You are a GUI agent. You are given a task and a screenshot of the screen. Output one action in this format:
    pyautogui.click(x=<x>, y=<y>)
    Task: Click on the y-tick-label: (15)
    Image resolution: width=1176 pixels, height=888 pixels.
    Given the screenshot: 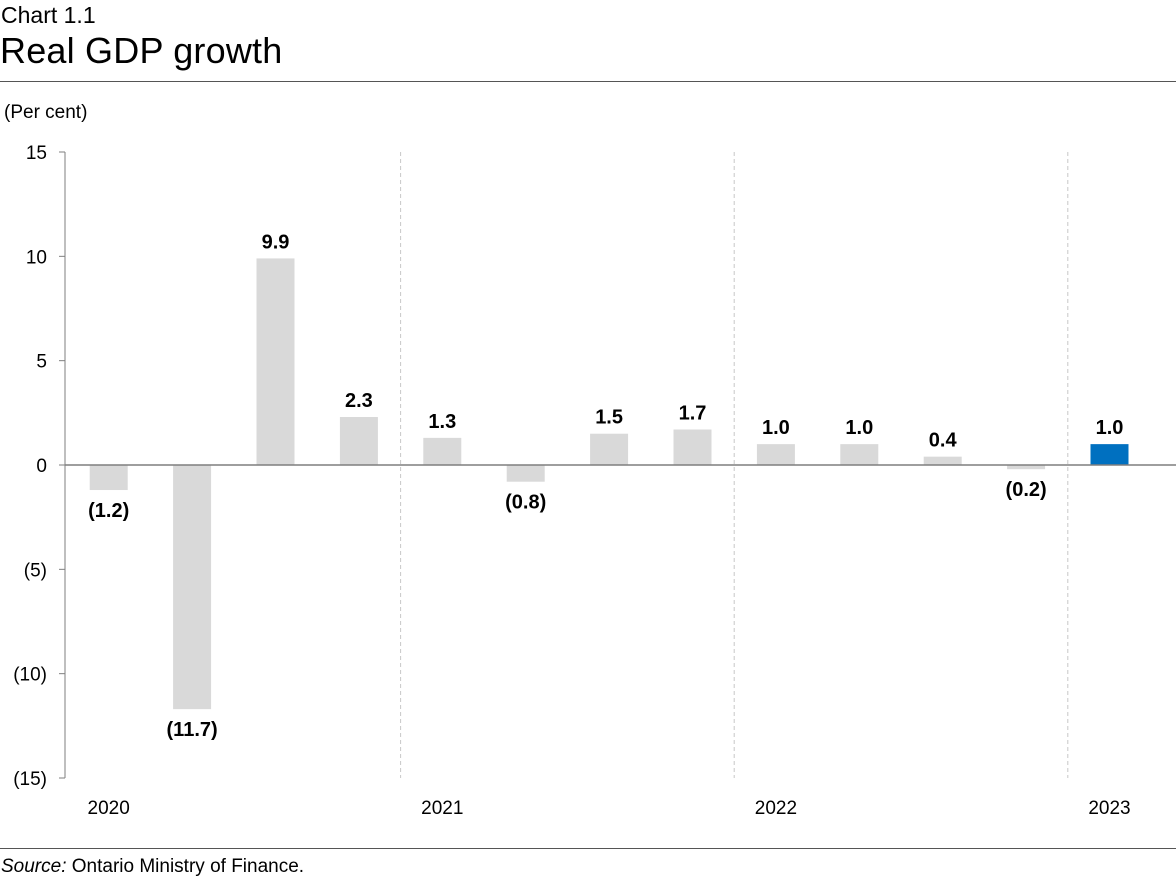 What is the action you would take?
    pyautogui.click(x=30, y=779)
    